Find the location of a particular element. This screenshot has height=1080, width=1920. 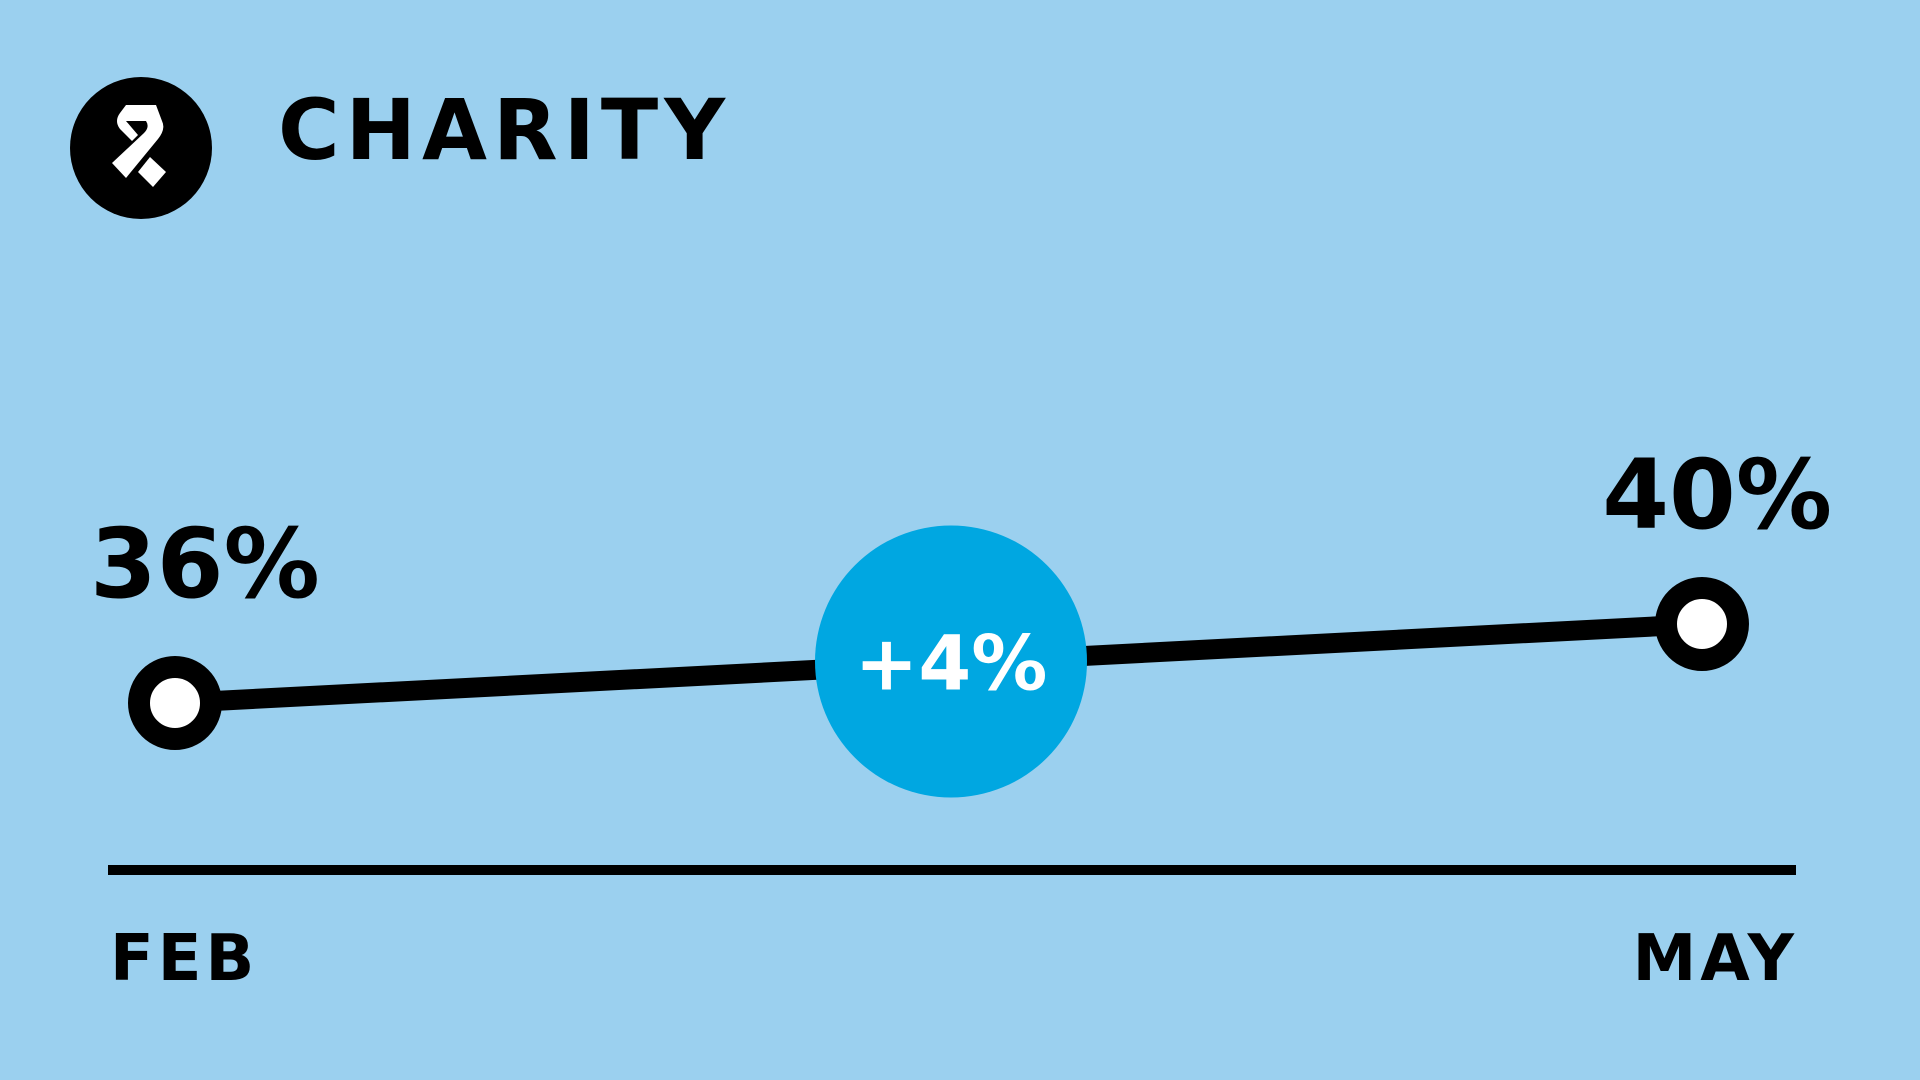

ribbon-icon is located at coordinates (141, 148).